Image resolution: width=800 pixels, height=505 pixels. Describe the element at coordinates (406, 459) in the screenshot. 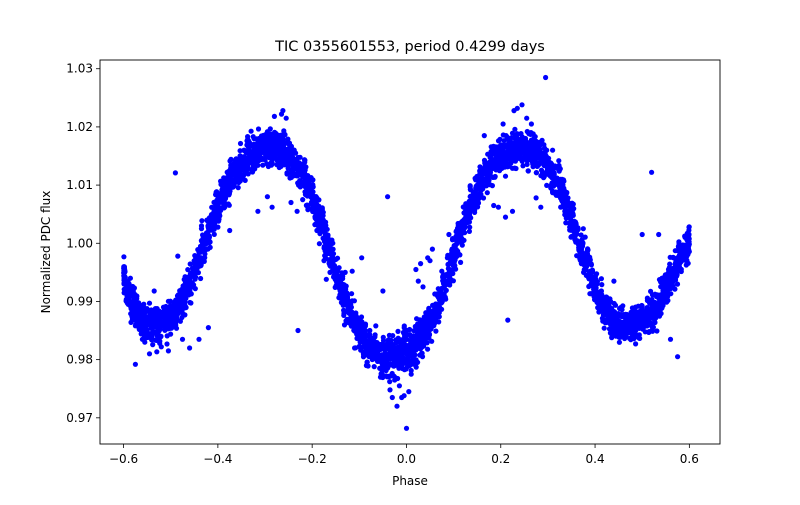

I see `x-tick-label: 0.0` at that location.